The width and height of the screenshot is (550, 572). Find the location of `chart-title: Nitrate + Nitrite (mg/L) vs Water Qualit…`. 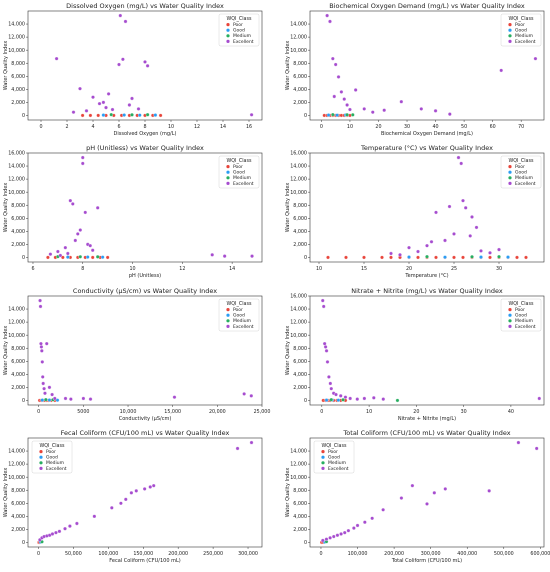

chart-title: Nitrate + Nitrite (mg/L) vs Water Qualit… is located at coordinates (427, 291).